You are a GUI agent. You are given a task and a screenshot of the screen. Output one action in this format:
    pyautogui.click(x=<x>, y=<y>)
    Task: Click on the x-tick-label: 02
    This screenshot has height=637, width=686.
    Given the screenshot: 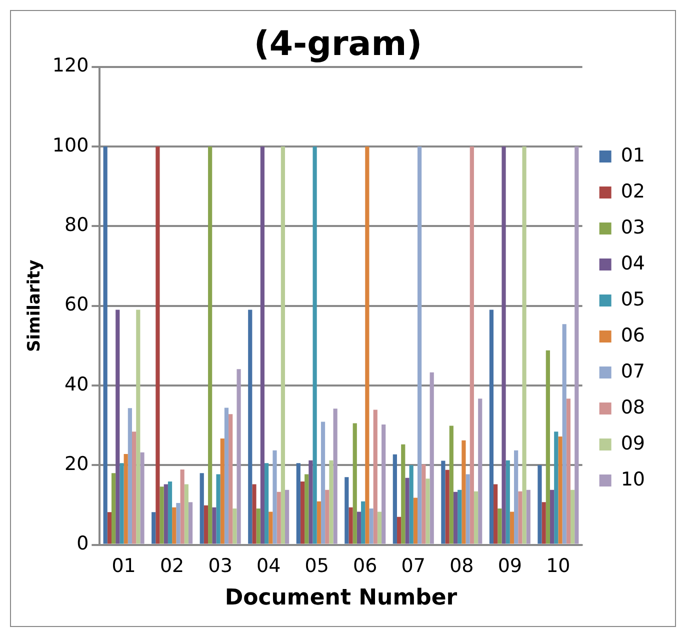 What is the action you would take?
    pyautogui.click(x=172, y=566)
    